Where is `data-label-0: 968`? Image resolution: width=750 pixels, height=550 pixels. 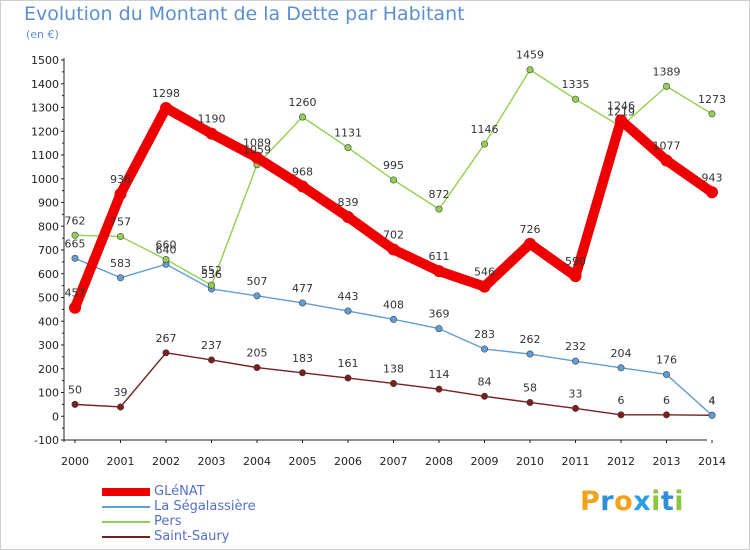 data-label-0: 968 is located at coordinates (302, 171).